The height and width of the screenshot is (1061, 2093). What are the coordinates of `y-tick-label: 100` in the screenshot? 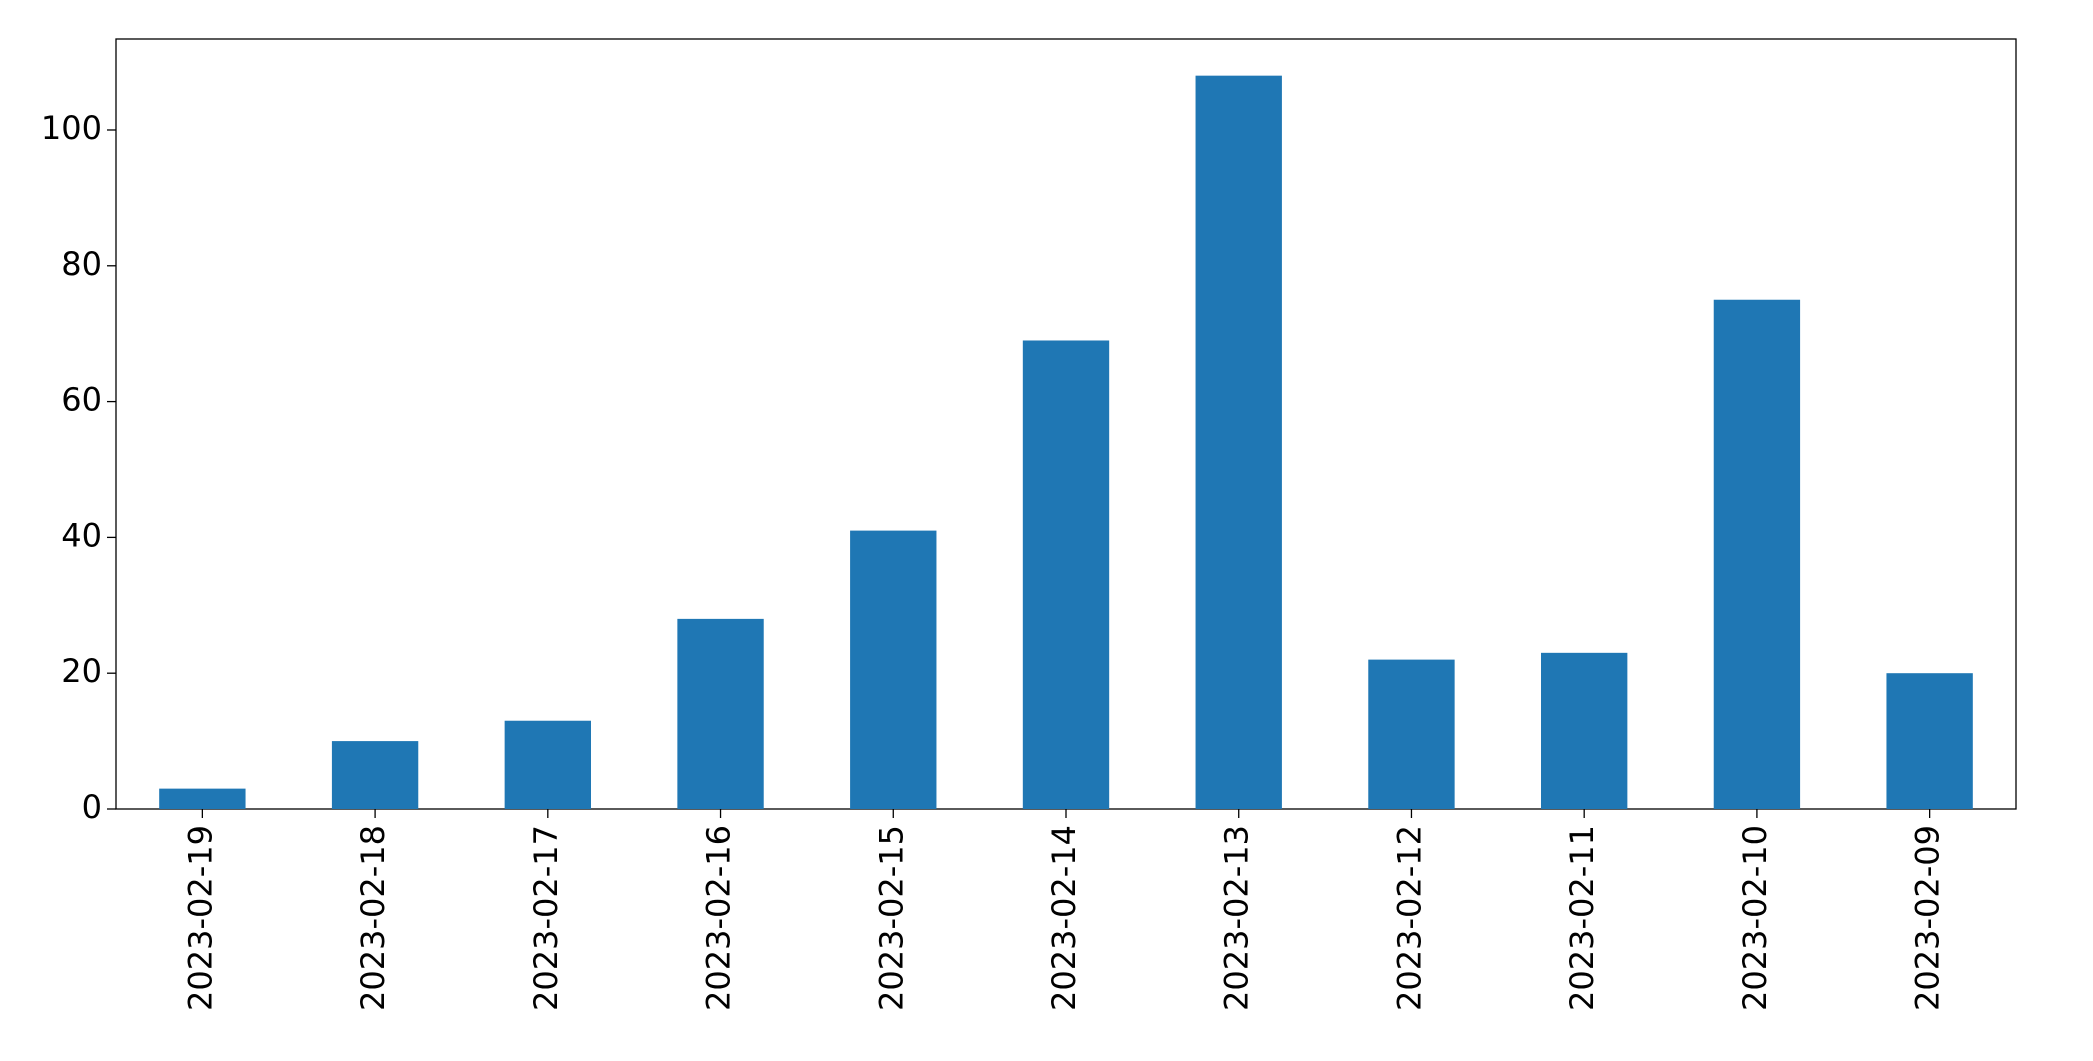 It's located at (71, 128).